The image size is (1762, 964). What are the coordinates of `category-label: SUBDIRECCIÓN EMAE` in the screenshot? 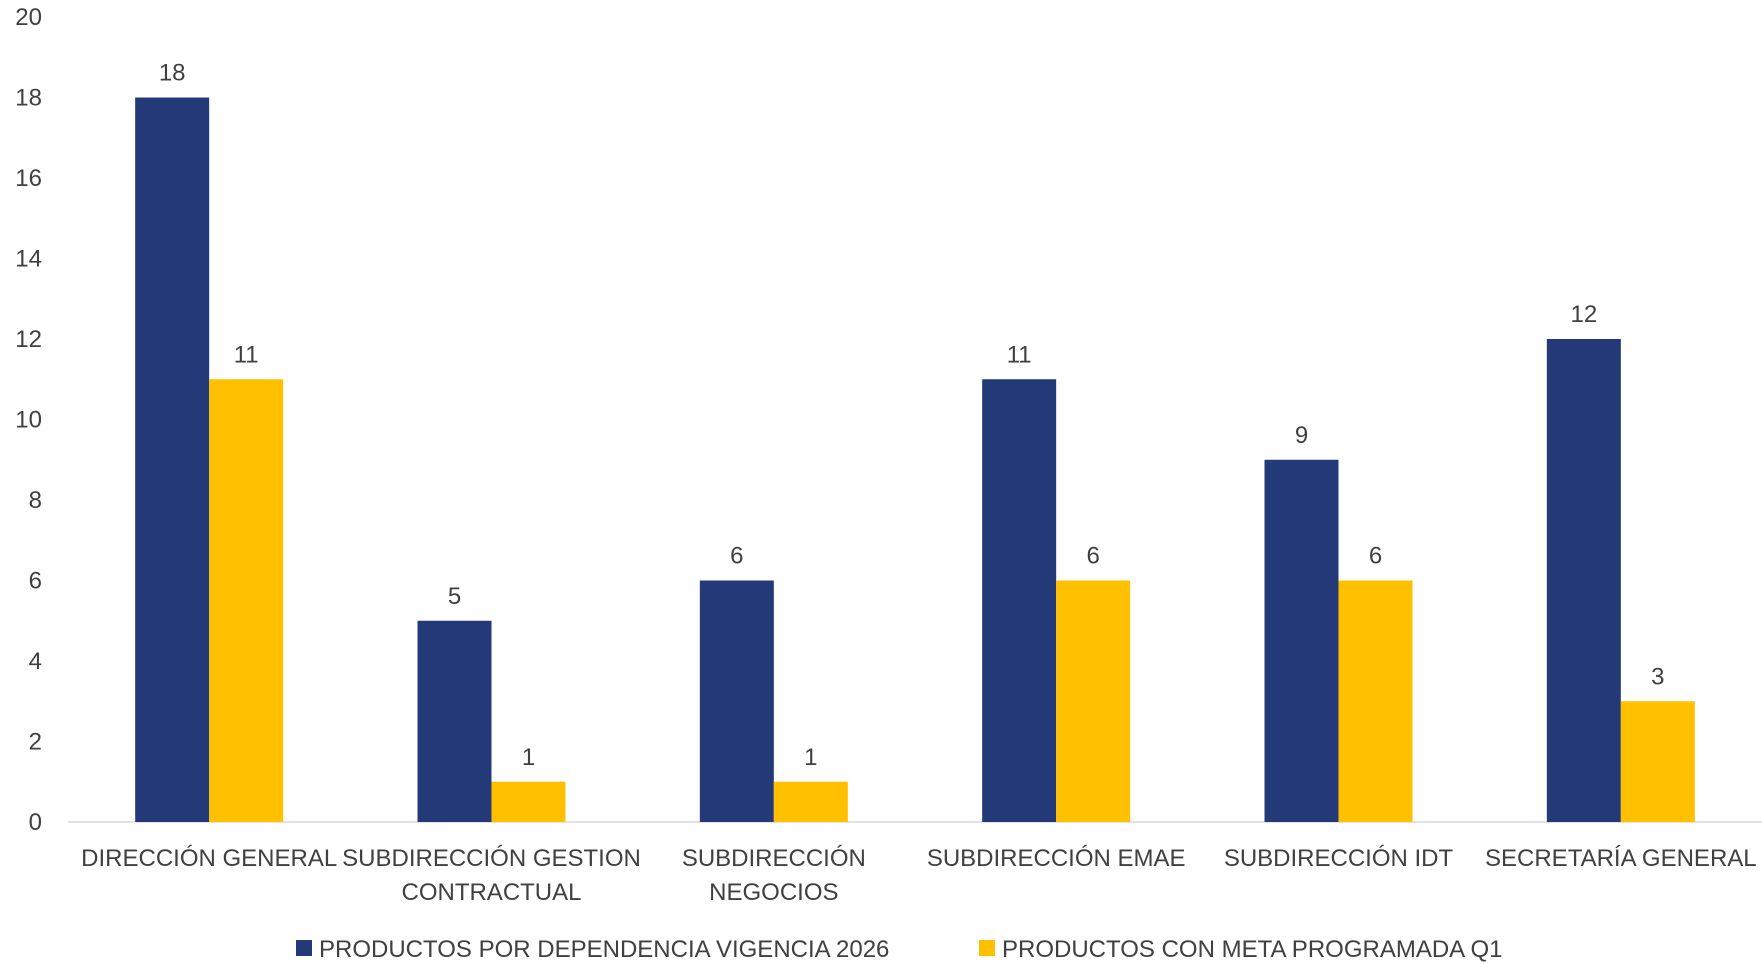 It's located at (1056, 858).